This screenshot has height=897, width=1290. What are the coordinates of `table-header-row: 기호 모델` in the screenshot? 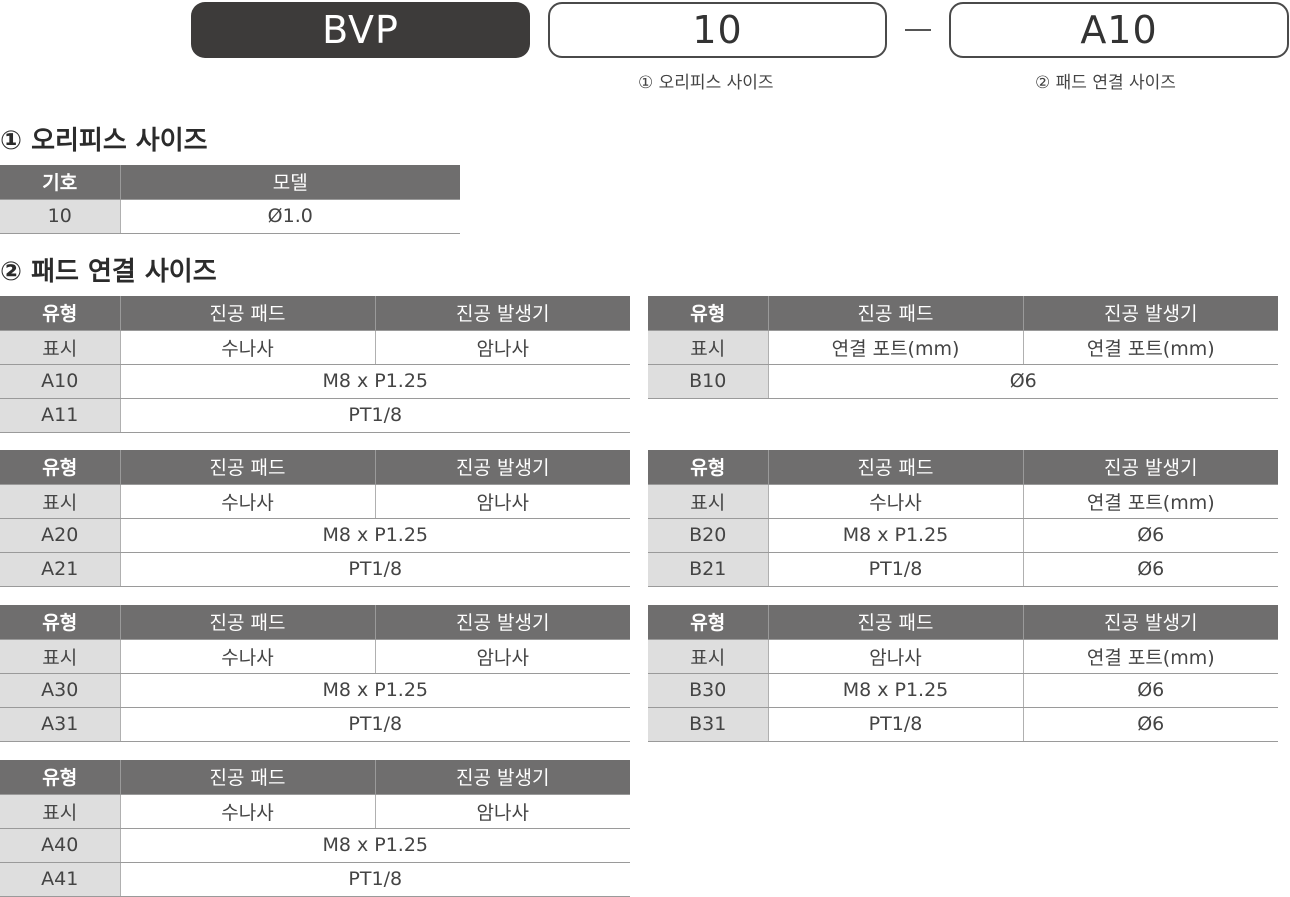 It's located at (230, 182).